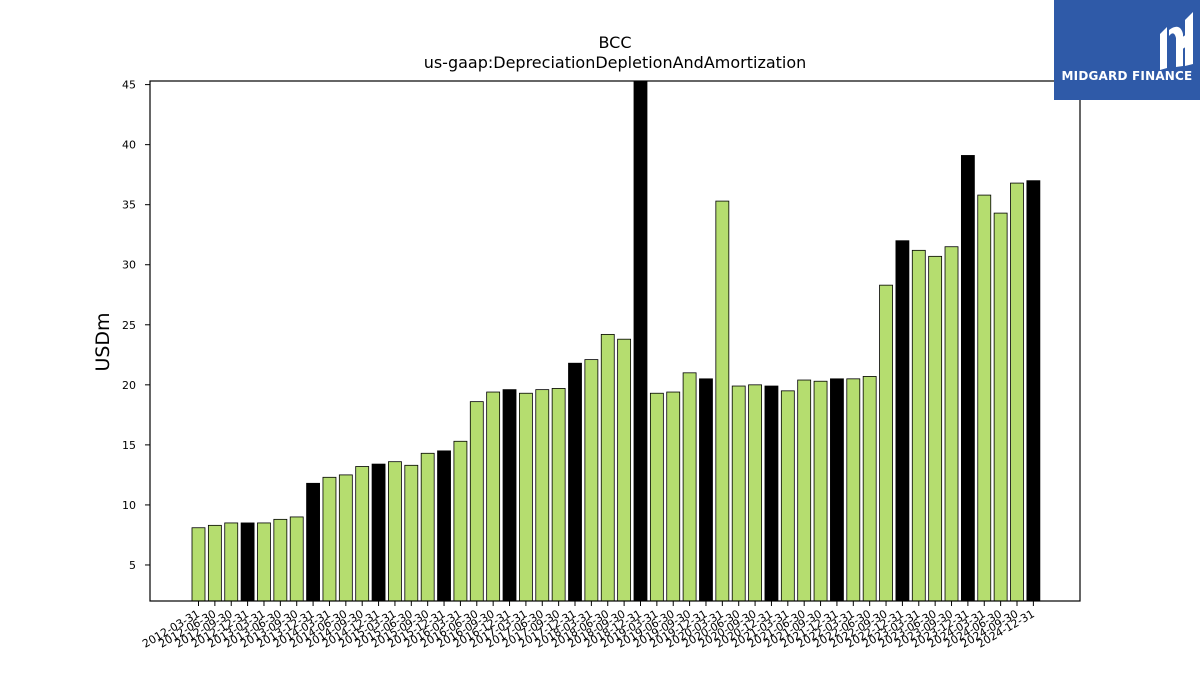 The width and height of the screenshot is (1200, 675). Describe the element at coordinates (132, 565) in the screenshot. I see `y-tick-label: 5` at that location.